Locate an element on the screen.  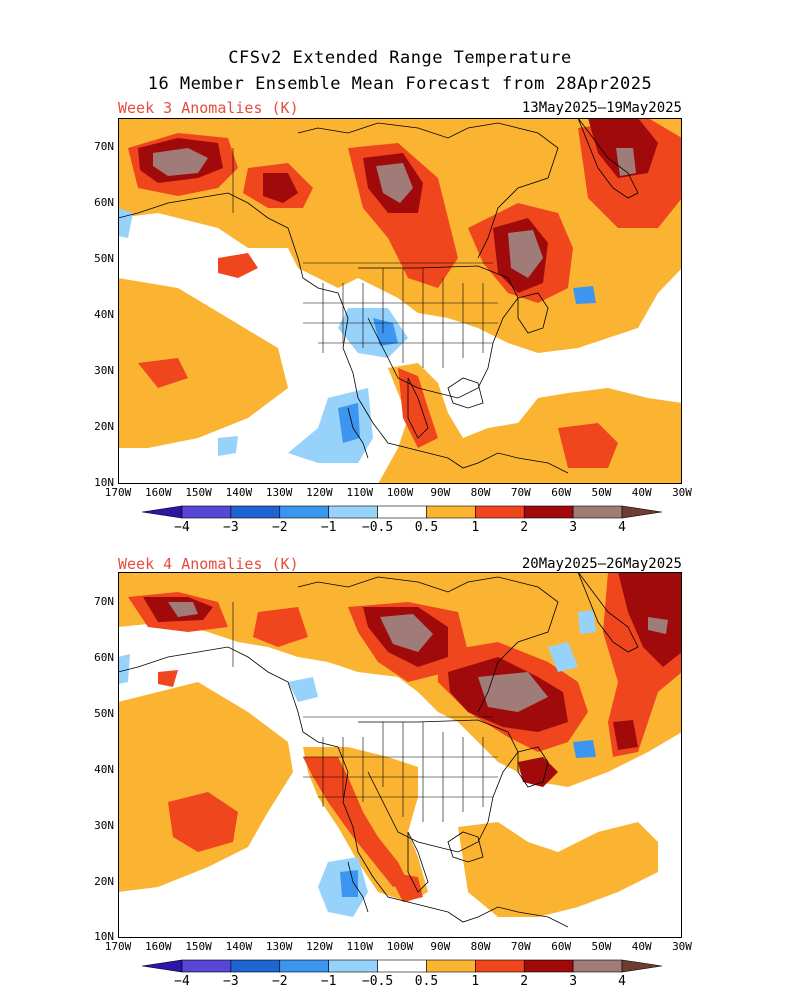
week3-label: Week 3 Anomalies (K) is located at coordinates (208, 108).